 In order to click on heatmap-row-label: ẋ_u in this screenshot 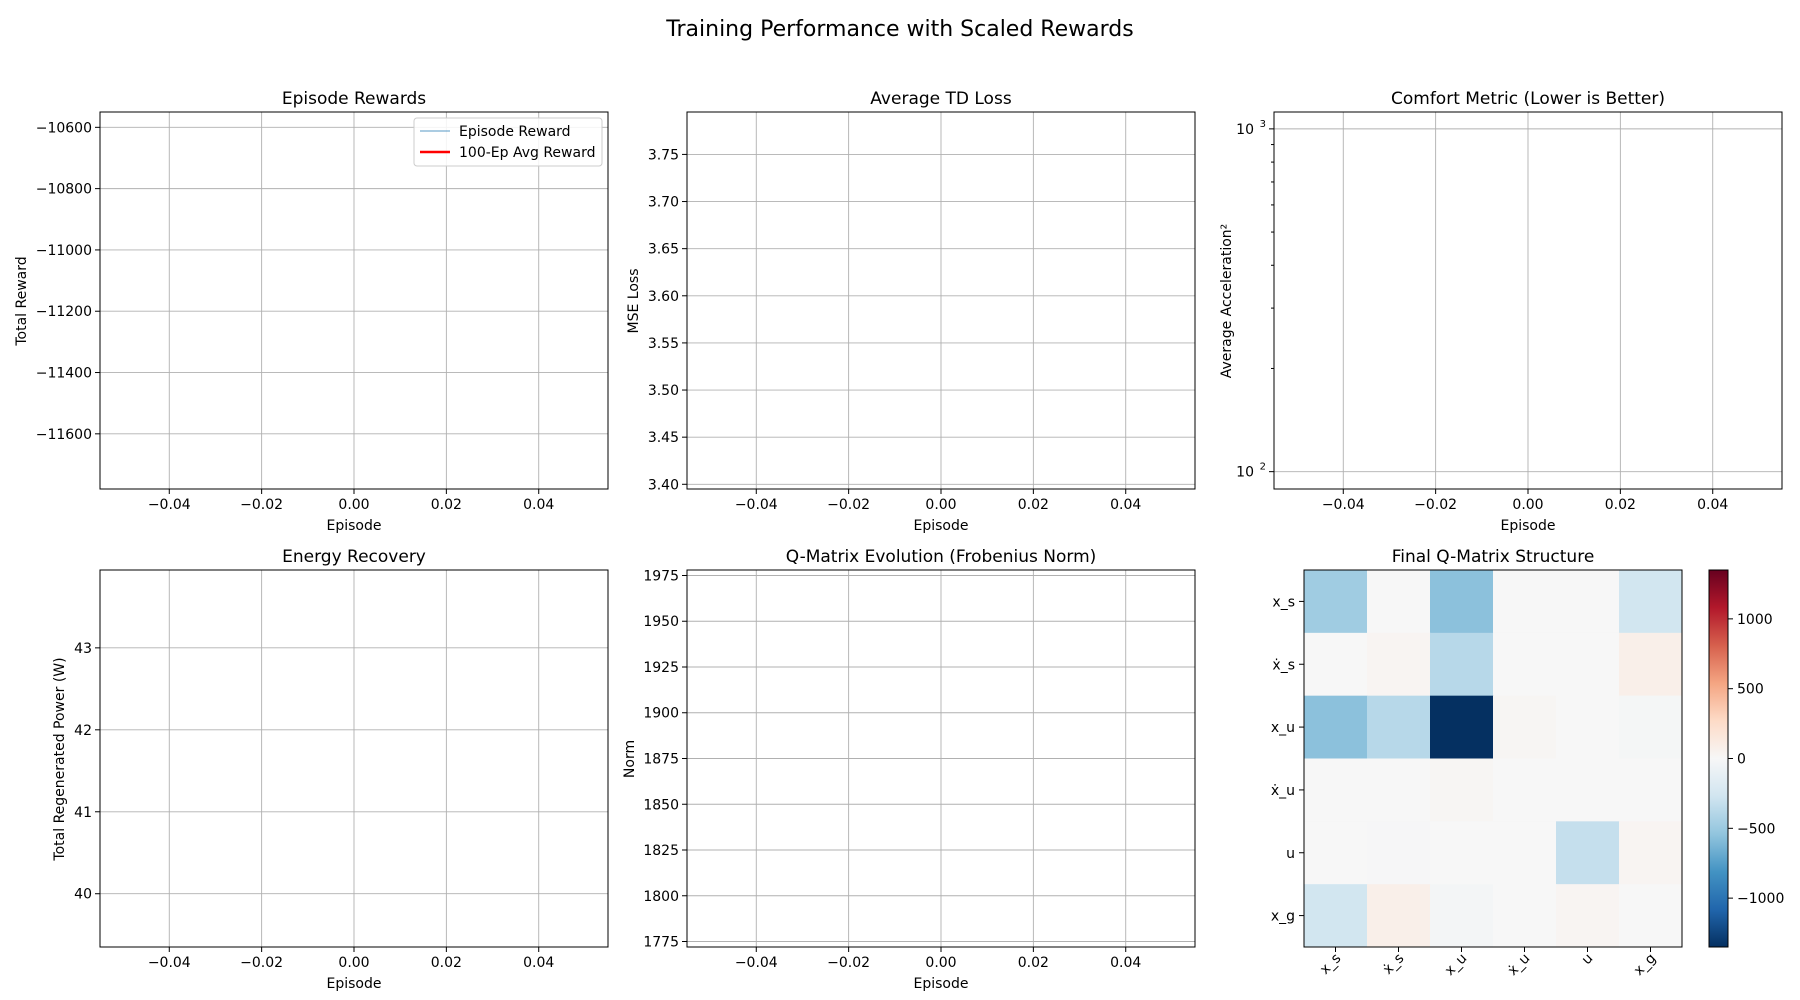, I will do `click(1283, 791)`.